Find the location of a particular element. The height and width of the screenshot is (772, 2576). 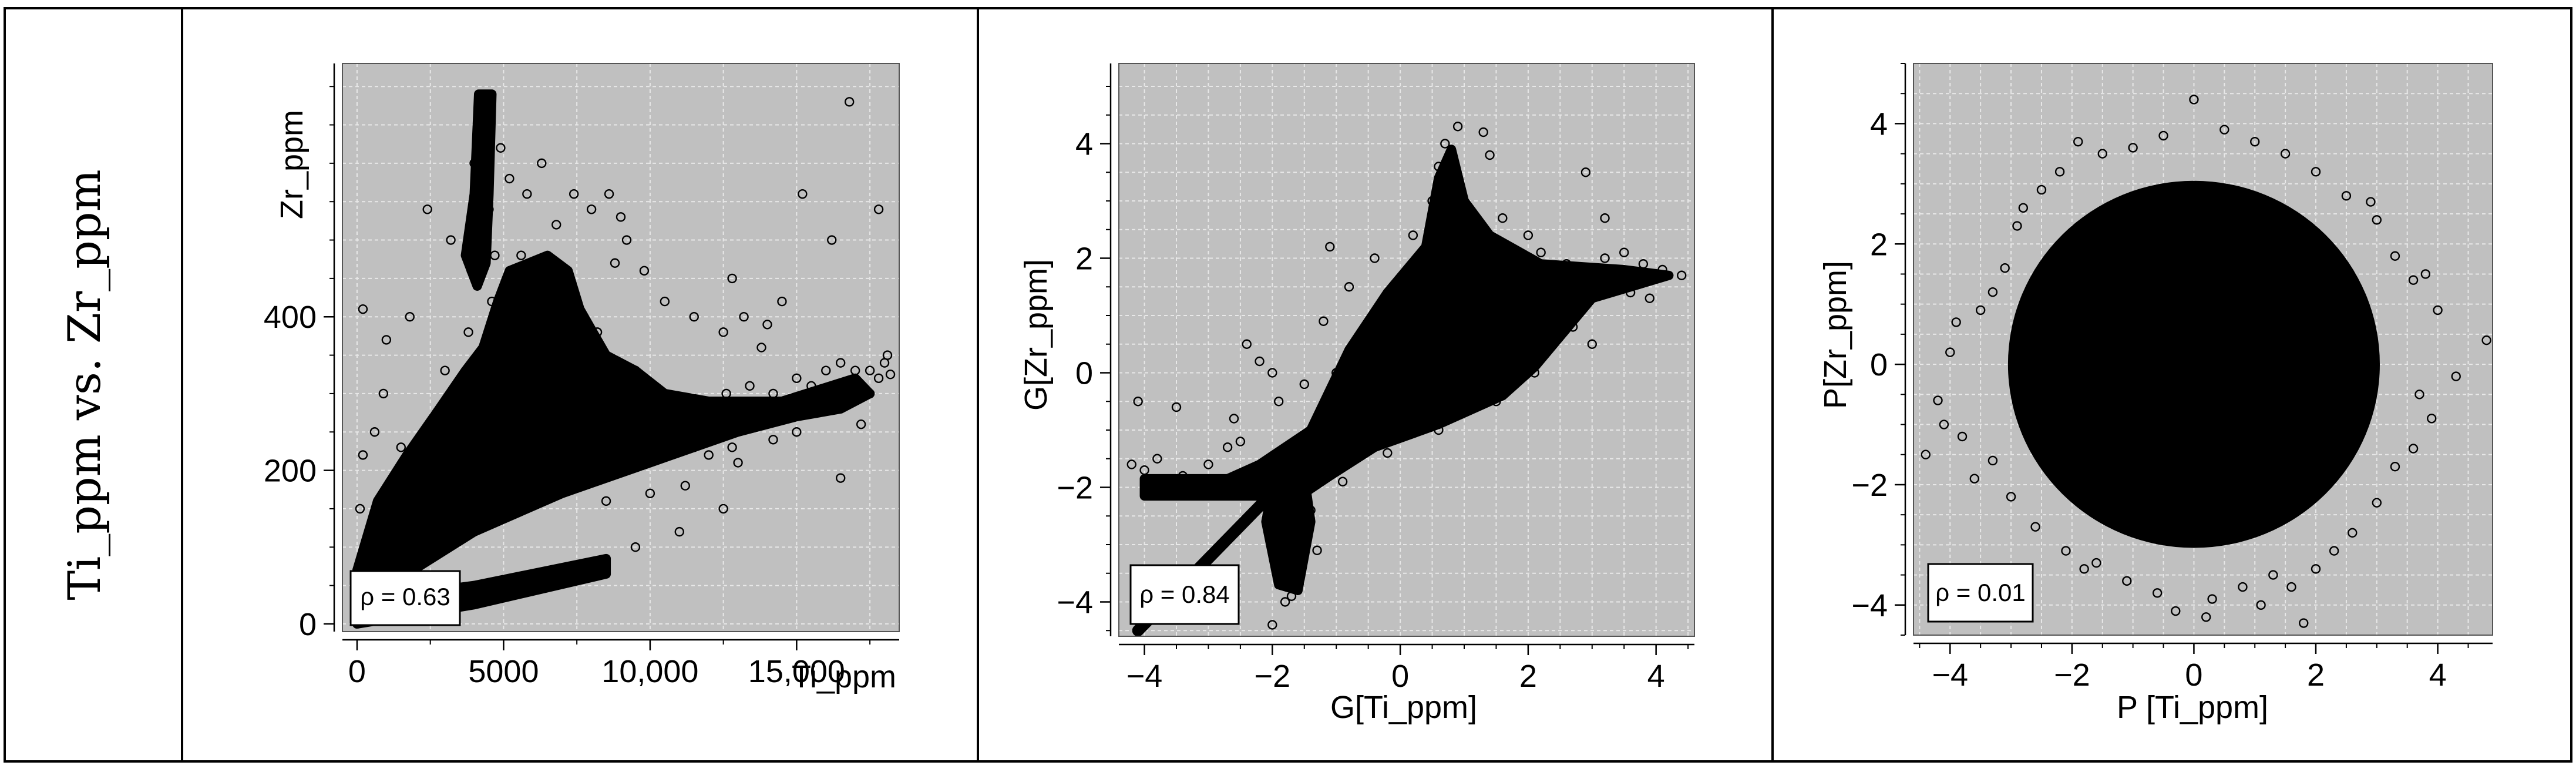

x-tick-label: 4 is located at coordinates (1656, 676).